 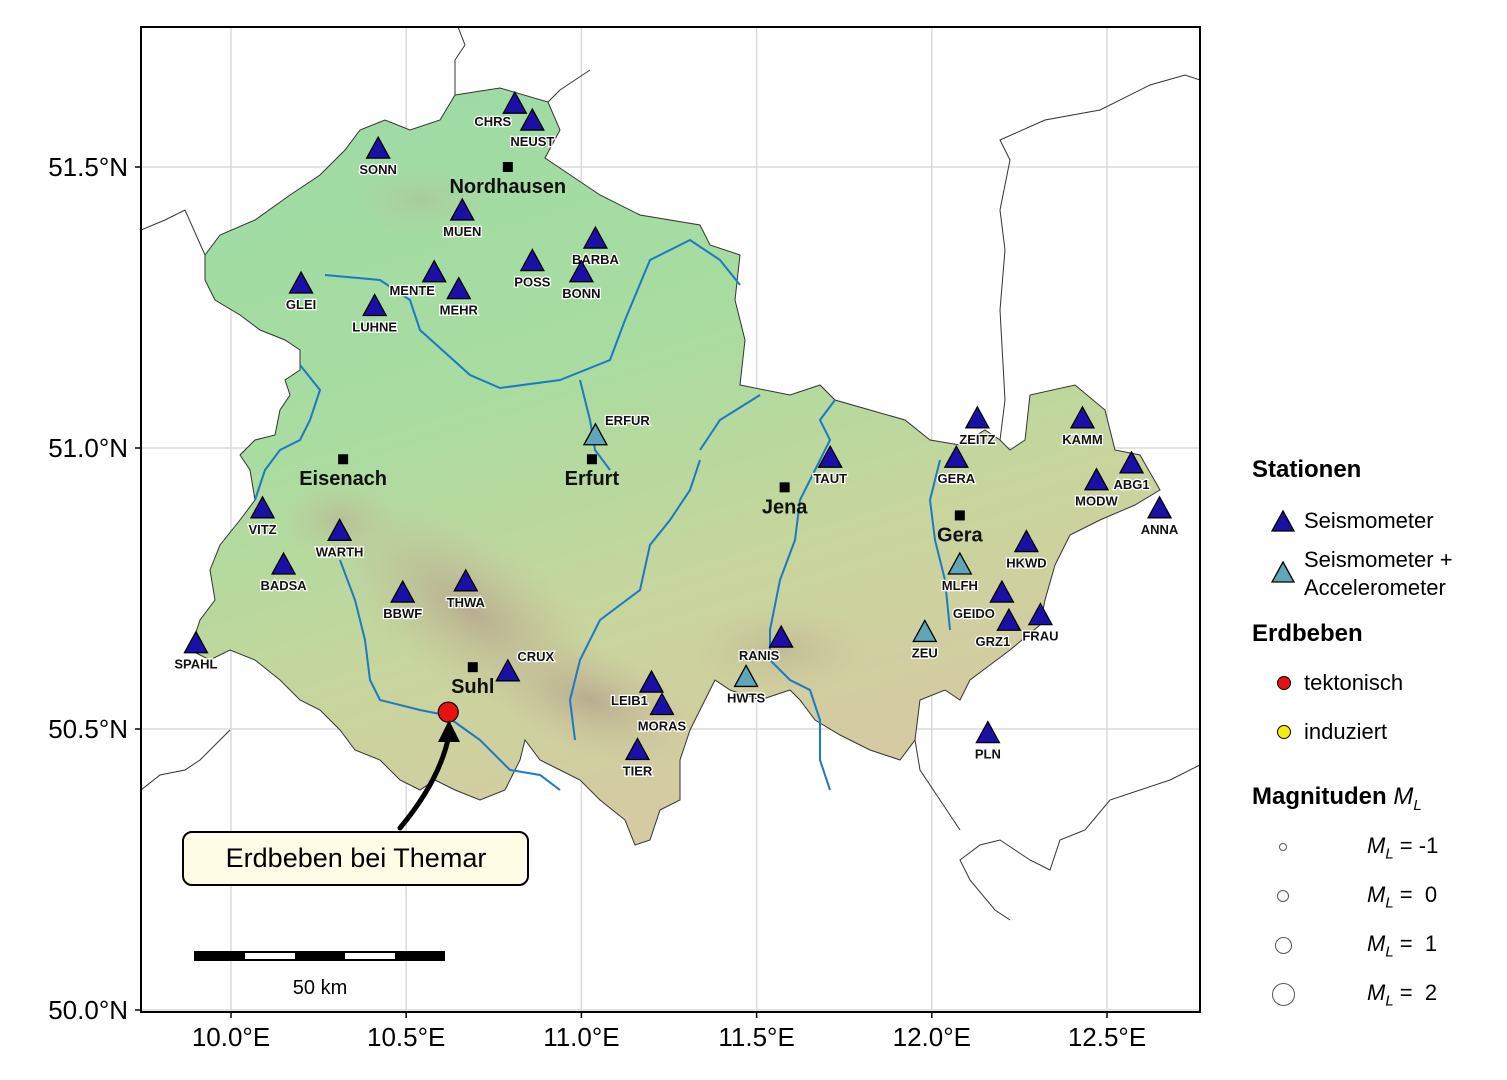 What do you see at coordinates (1331, 732) in the screenshot?
I see `legend-item-induziert: induziert` at bounding box center [1331, 732].